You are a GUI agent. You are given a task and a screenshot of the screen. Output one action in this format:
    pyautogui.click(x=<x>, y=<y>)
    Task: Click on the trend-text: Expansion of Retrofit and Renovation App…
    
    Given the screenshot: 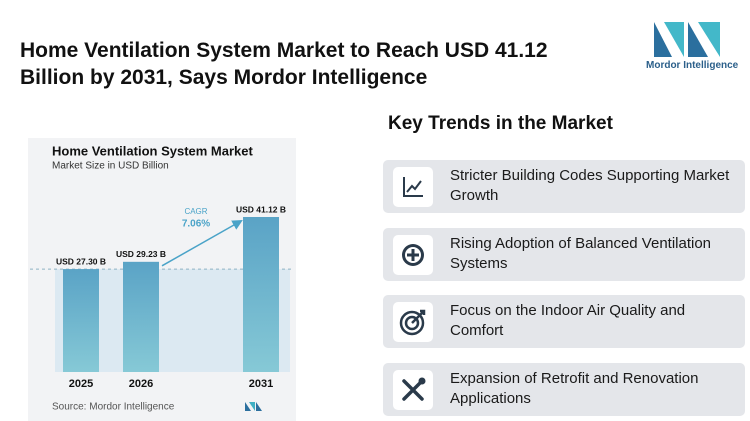 What is the action you would take?
    pyautogui.click(x=574, y=388)
    